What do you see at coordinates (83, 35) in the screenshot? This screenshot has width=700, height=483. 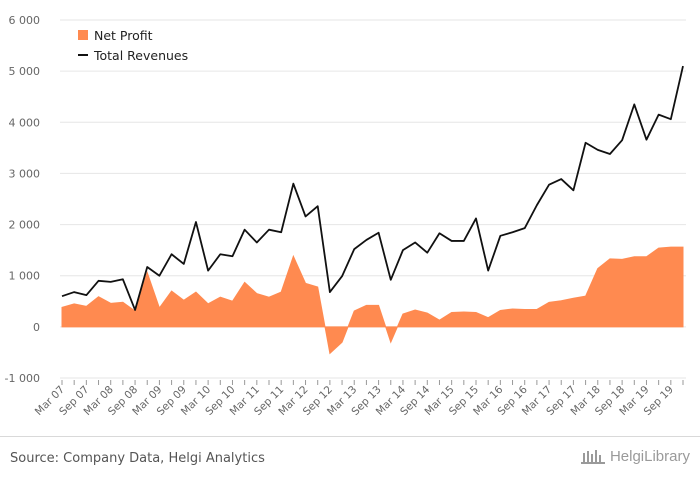 I see `legend-swatch-net-profit` at bounding box center [83, 35].